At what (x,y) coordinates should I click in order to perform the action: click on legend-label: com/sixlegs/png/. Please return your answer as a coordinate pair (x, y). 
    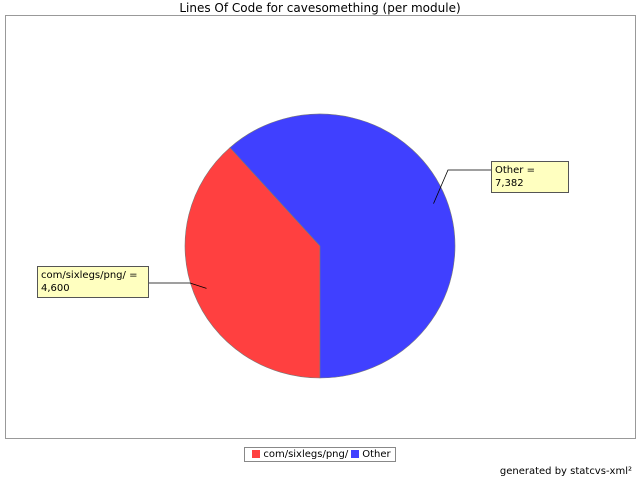
    Looking at the image, I should click on (306, 454).